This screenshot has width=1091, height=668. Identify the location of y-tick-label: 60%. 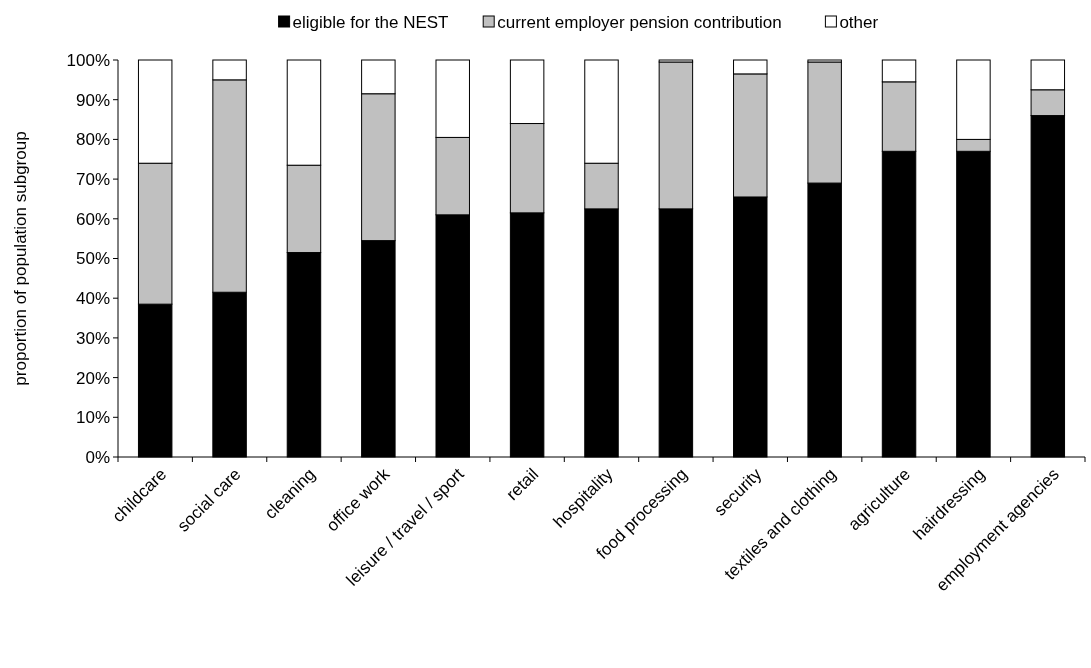
(92, 219).